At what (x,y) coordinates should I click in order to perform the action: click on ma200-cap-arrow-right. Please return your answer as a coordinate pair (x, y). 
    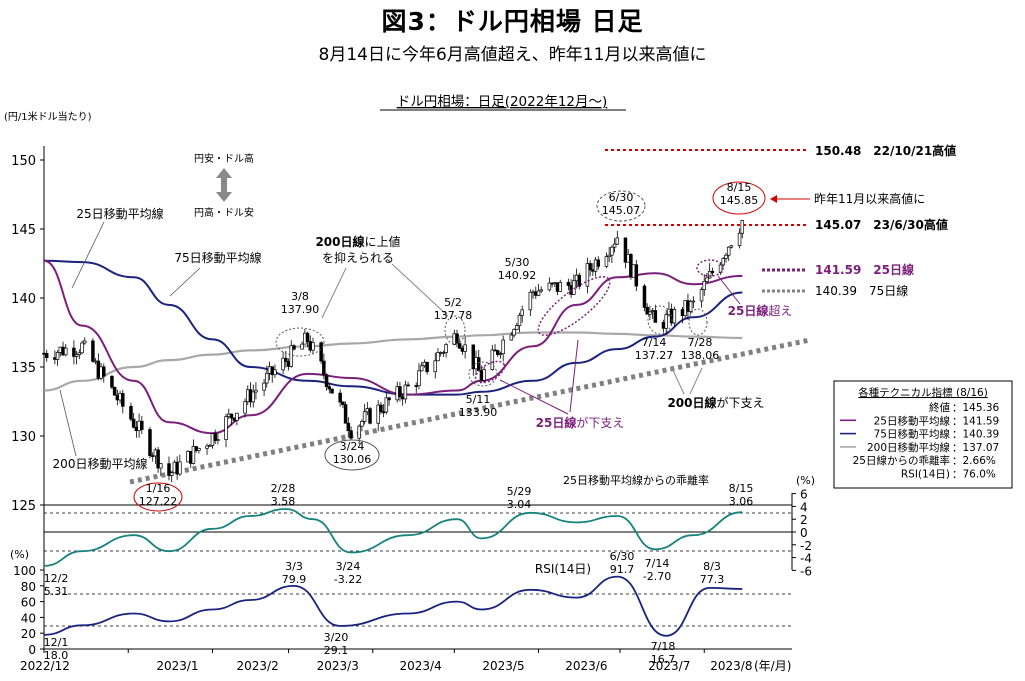
    Looking at the image, I should click on (420, 290).